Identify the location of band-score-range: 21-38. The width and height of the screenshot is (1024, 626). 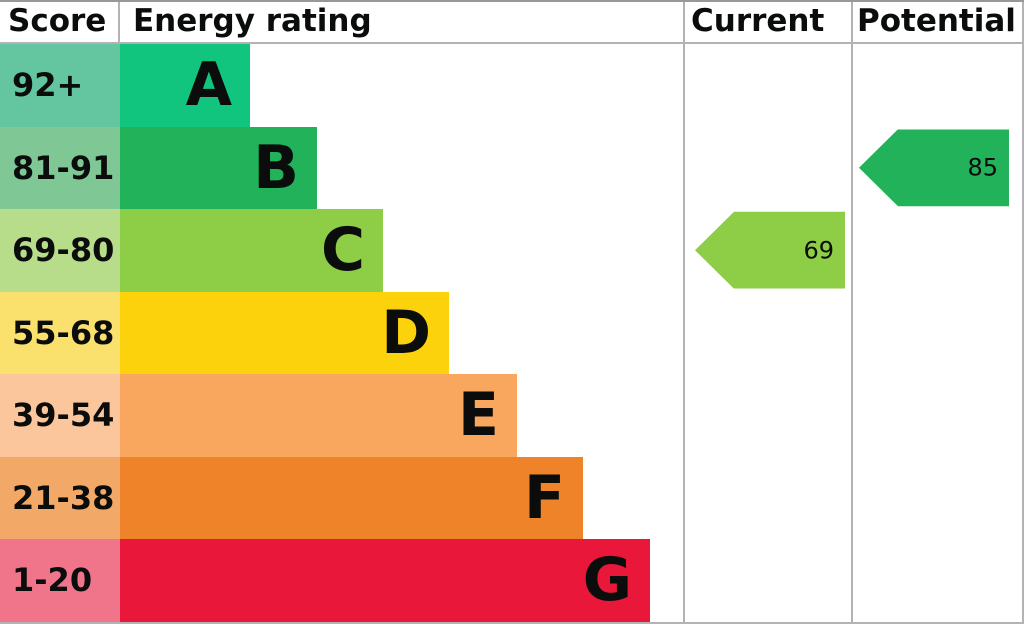
(60, 497).